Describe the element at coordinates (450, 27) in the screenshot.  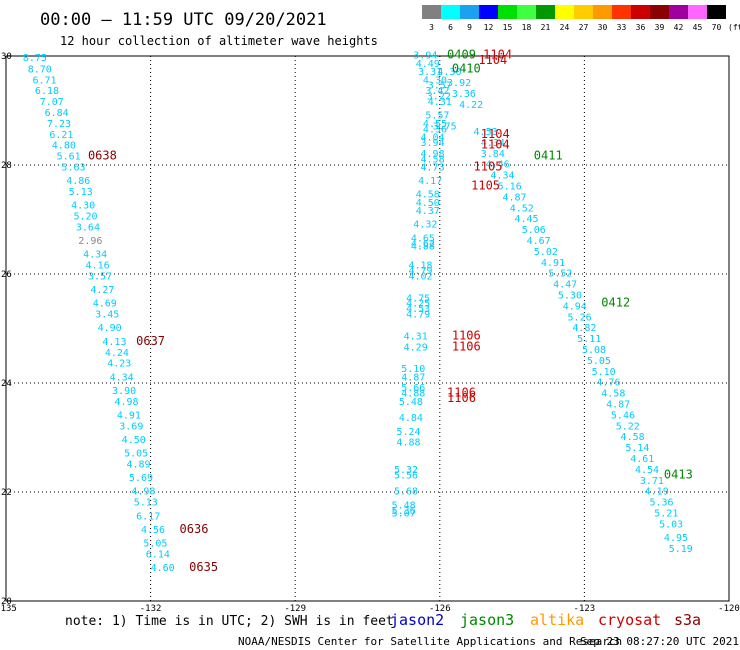
I see `legend-label: 6` at that location.